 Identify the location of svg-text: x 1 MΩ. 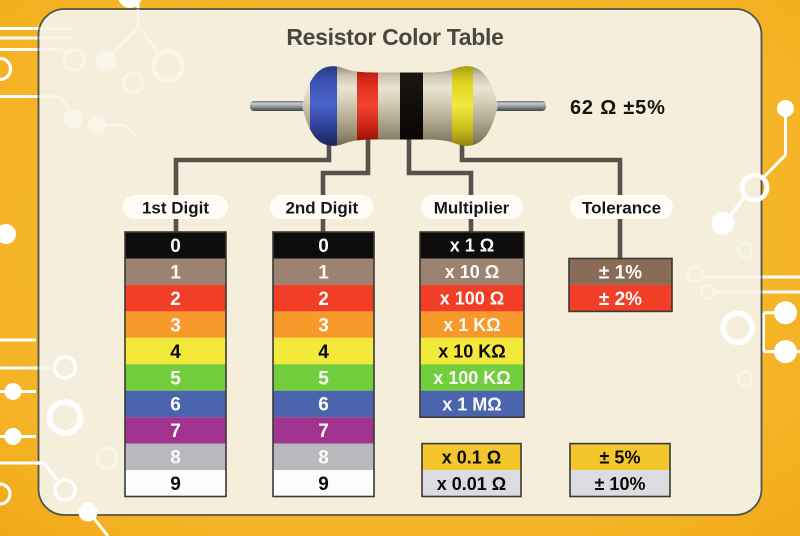
(471, 404).